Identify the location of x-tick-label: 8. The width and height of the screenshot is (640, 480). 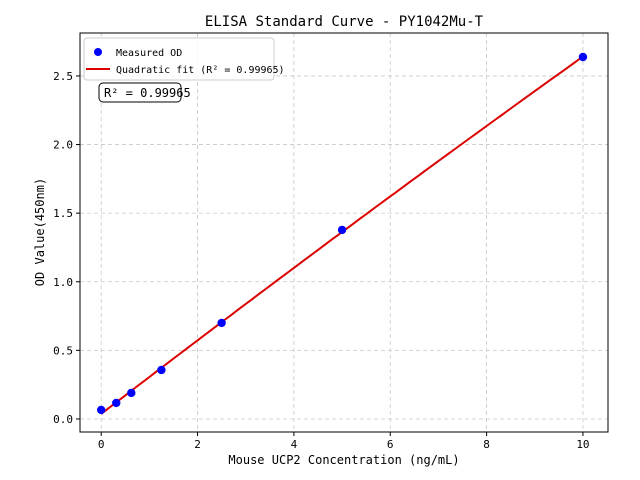
(486, 444).